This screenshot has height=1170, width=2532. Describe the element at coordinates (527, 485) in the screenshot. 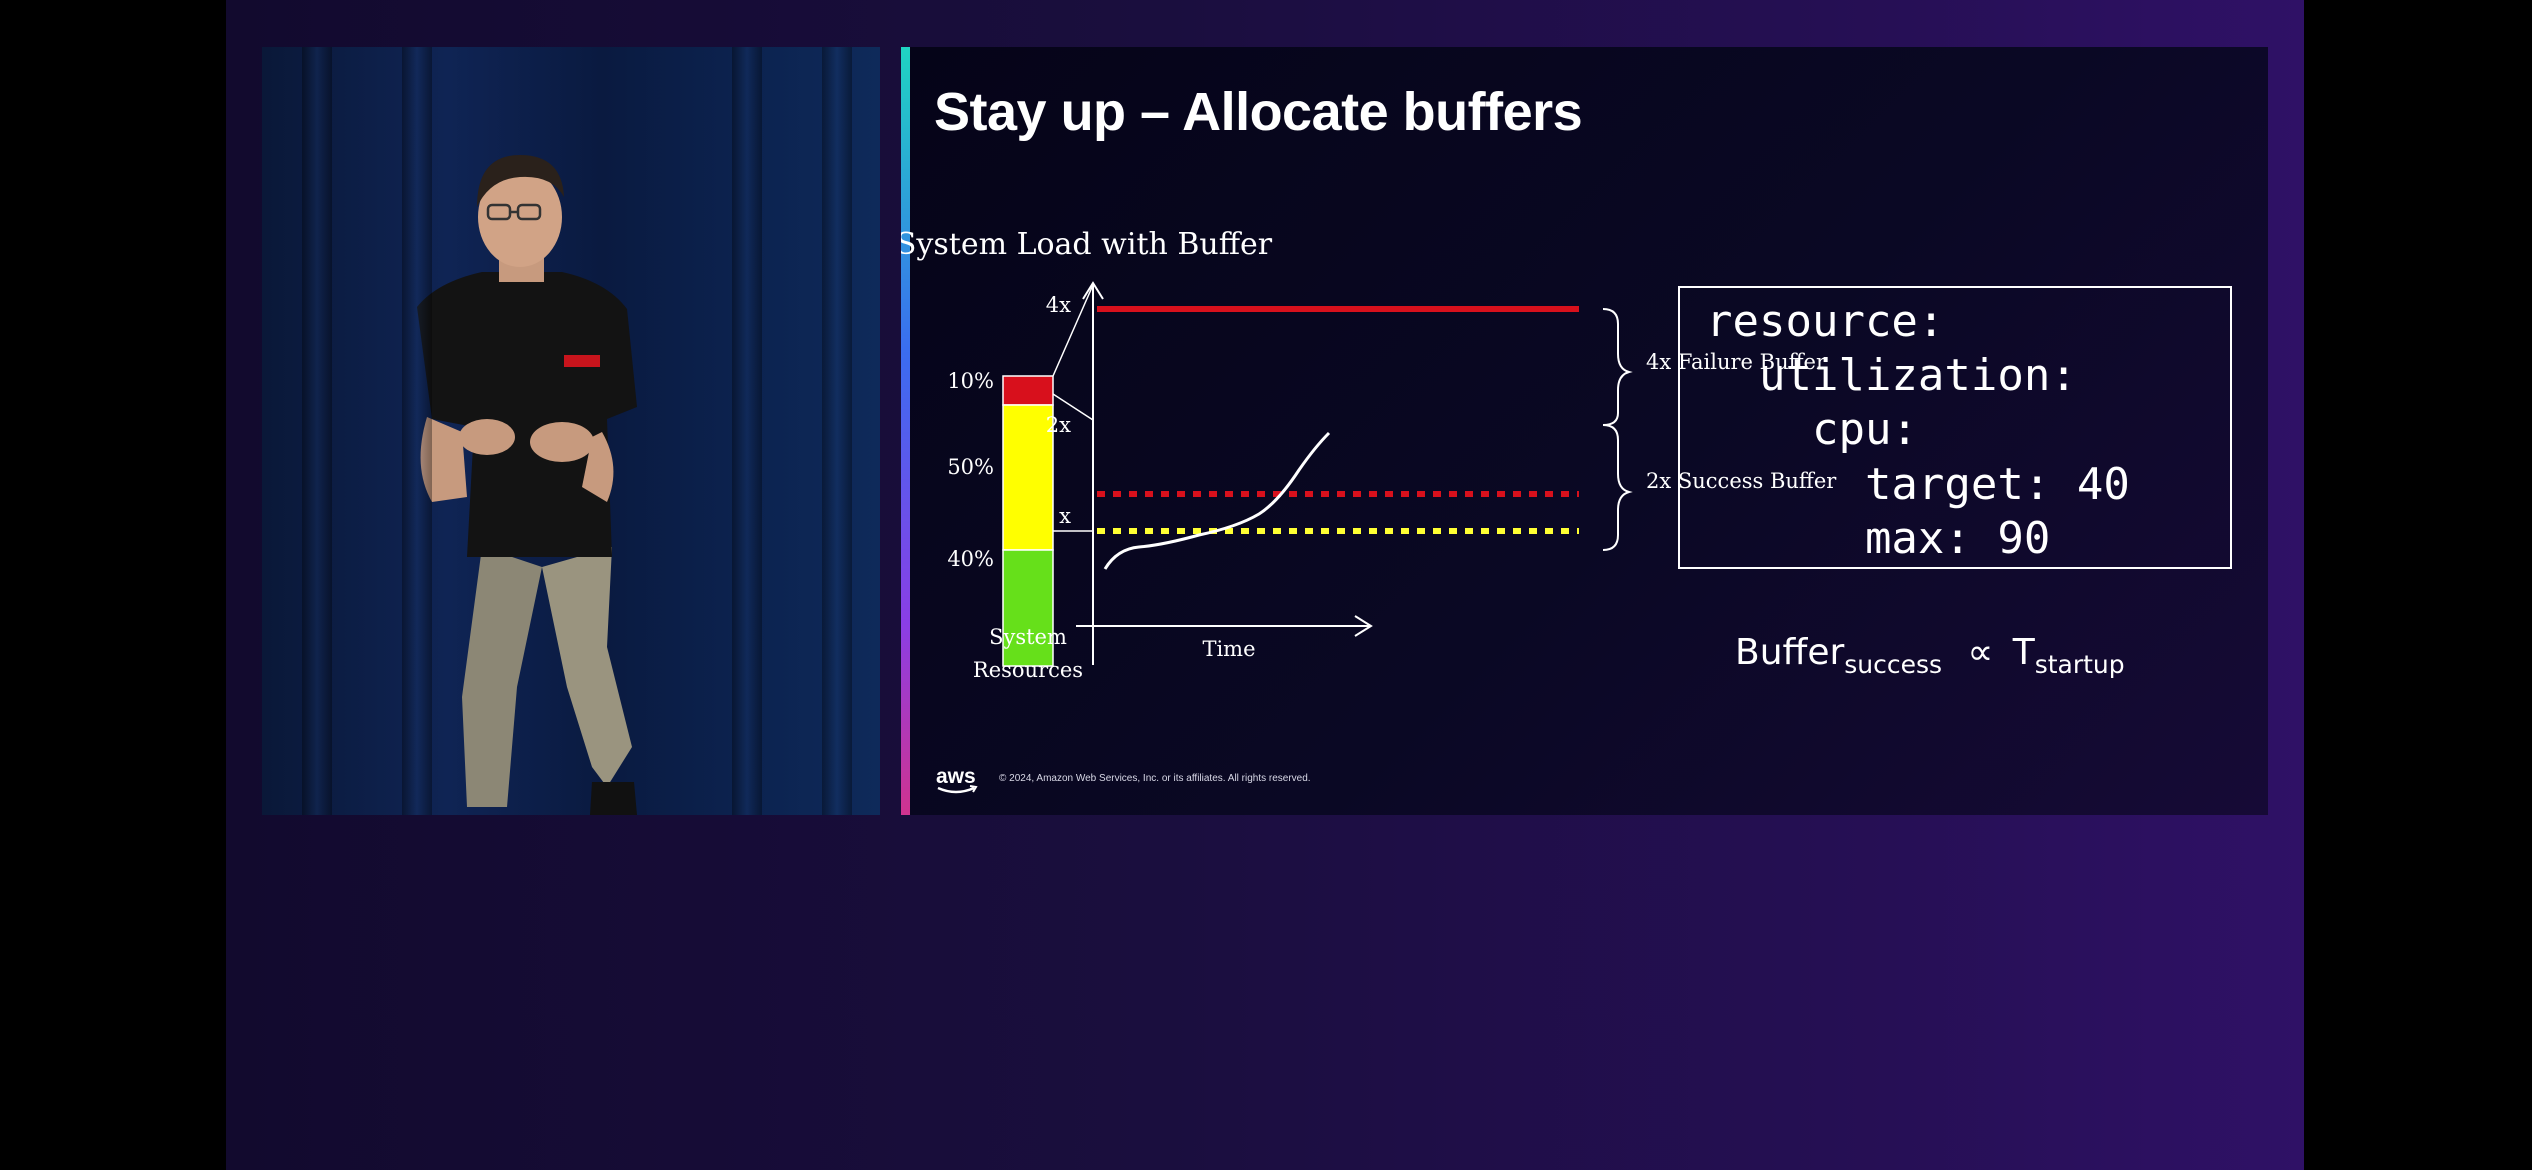

I see `speaker-figure` at that location.